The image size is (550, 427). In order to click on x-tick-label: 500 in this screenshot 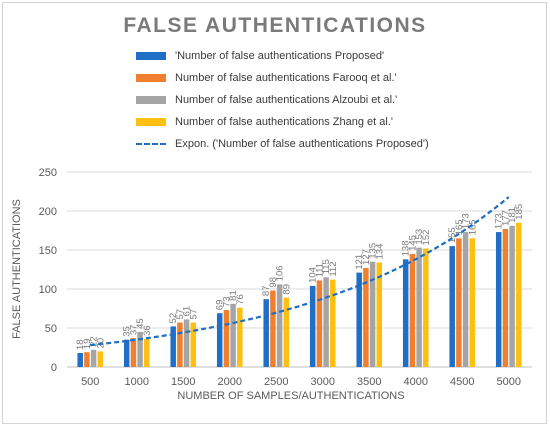, I will do `click(90, 382)`.